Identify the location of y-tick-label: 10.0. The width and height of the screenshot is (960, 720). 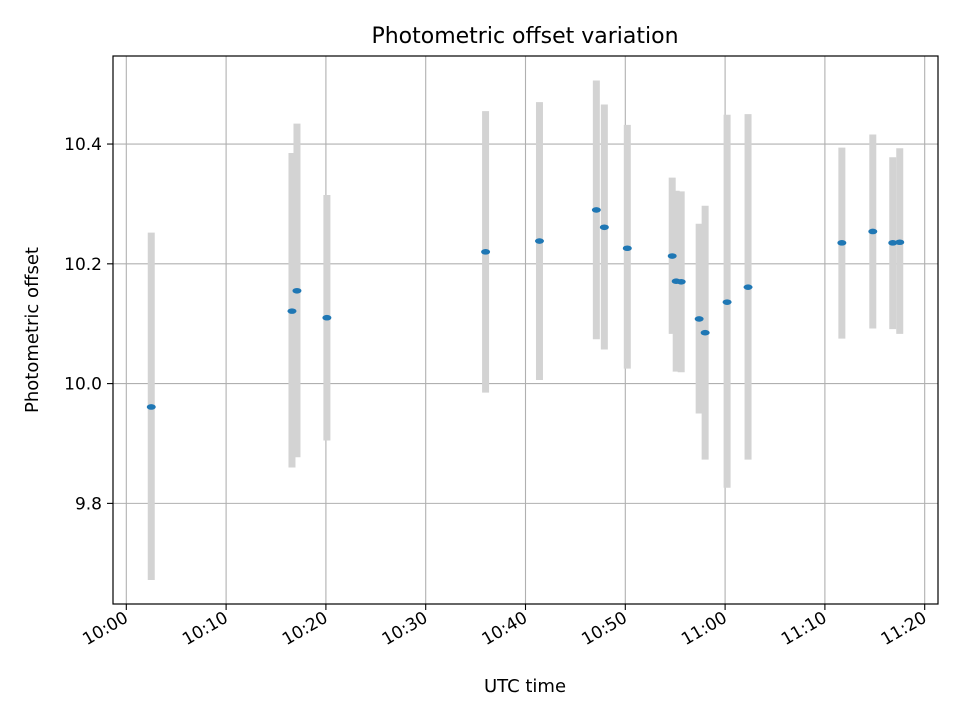
(83, 385).